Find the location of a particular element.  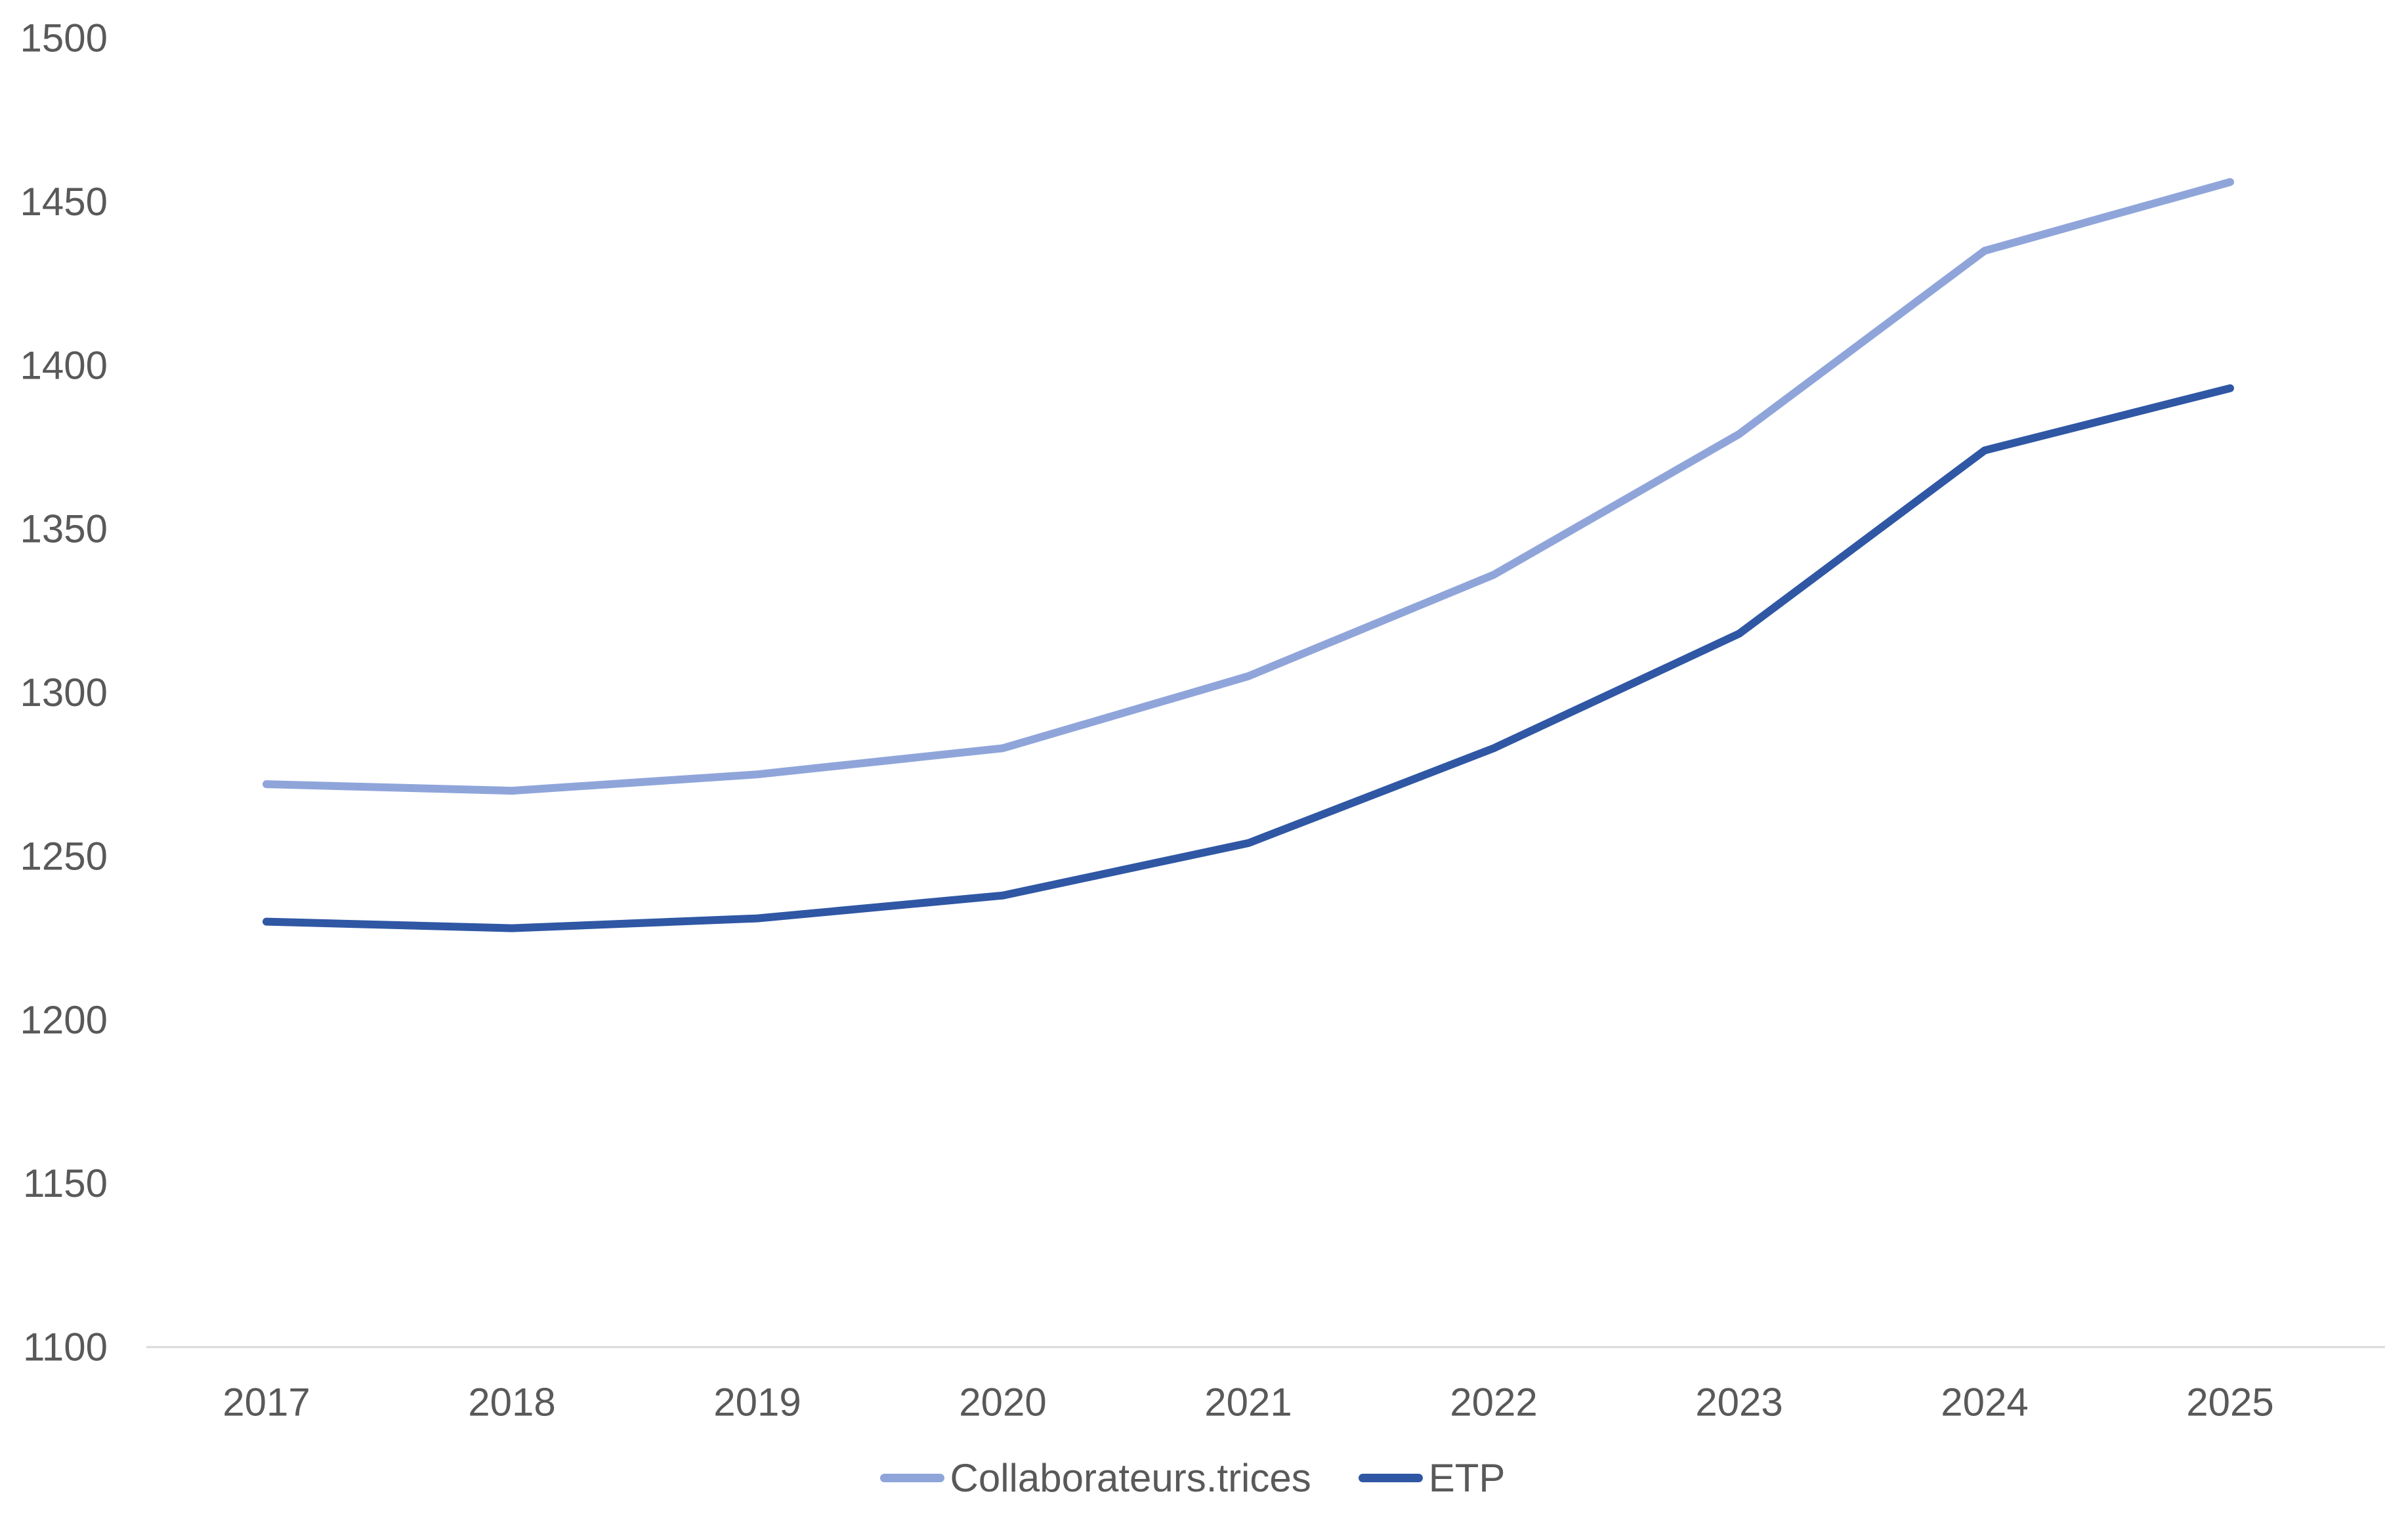

x-axis-tick-label: 2022 is located at coordinates (1493, 1403).